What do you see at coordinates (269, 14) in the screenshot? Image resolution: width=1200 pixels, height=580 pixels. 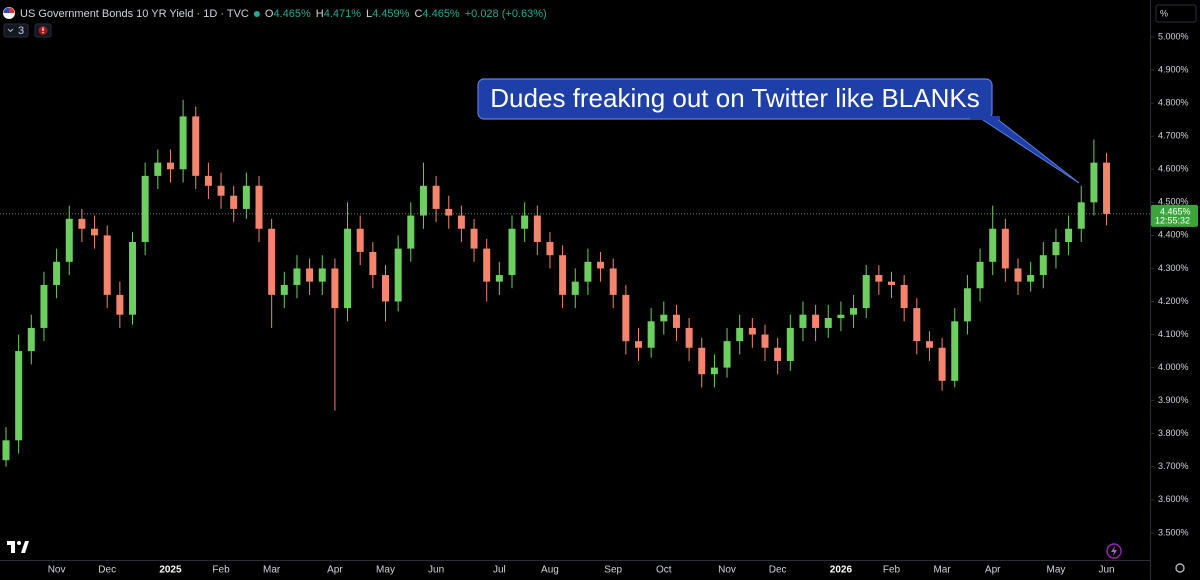 I see `ohlc-key: O` at bounding box center [269, 14].